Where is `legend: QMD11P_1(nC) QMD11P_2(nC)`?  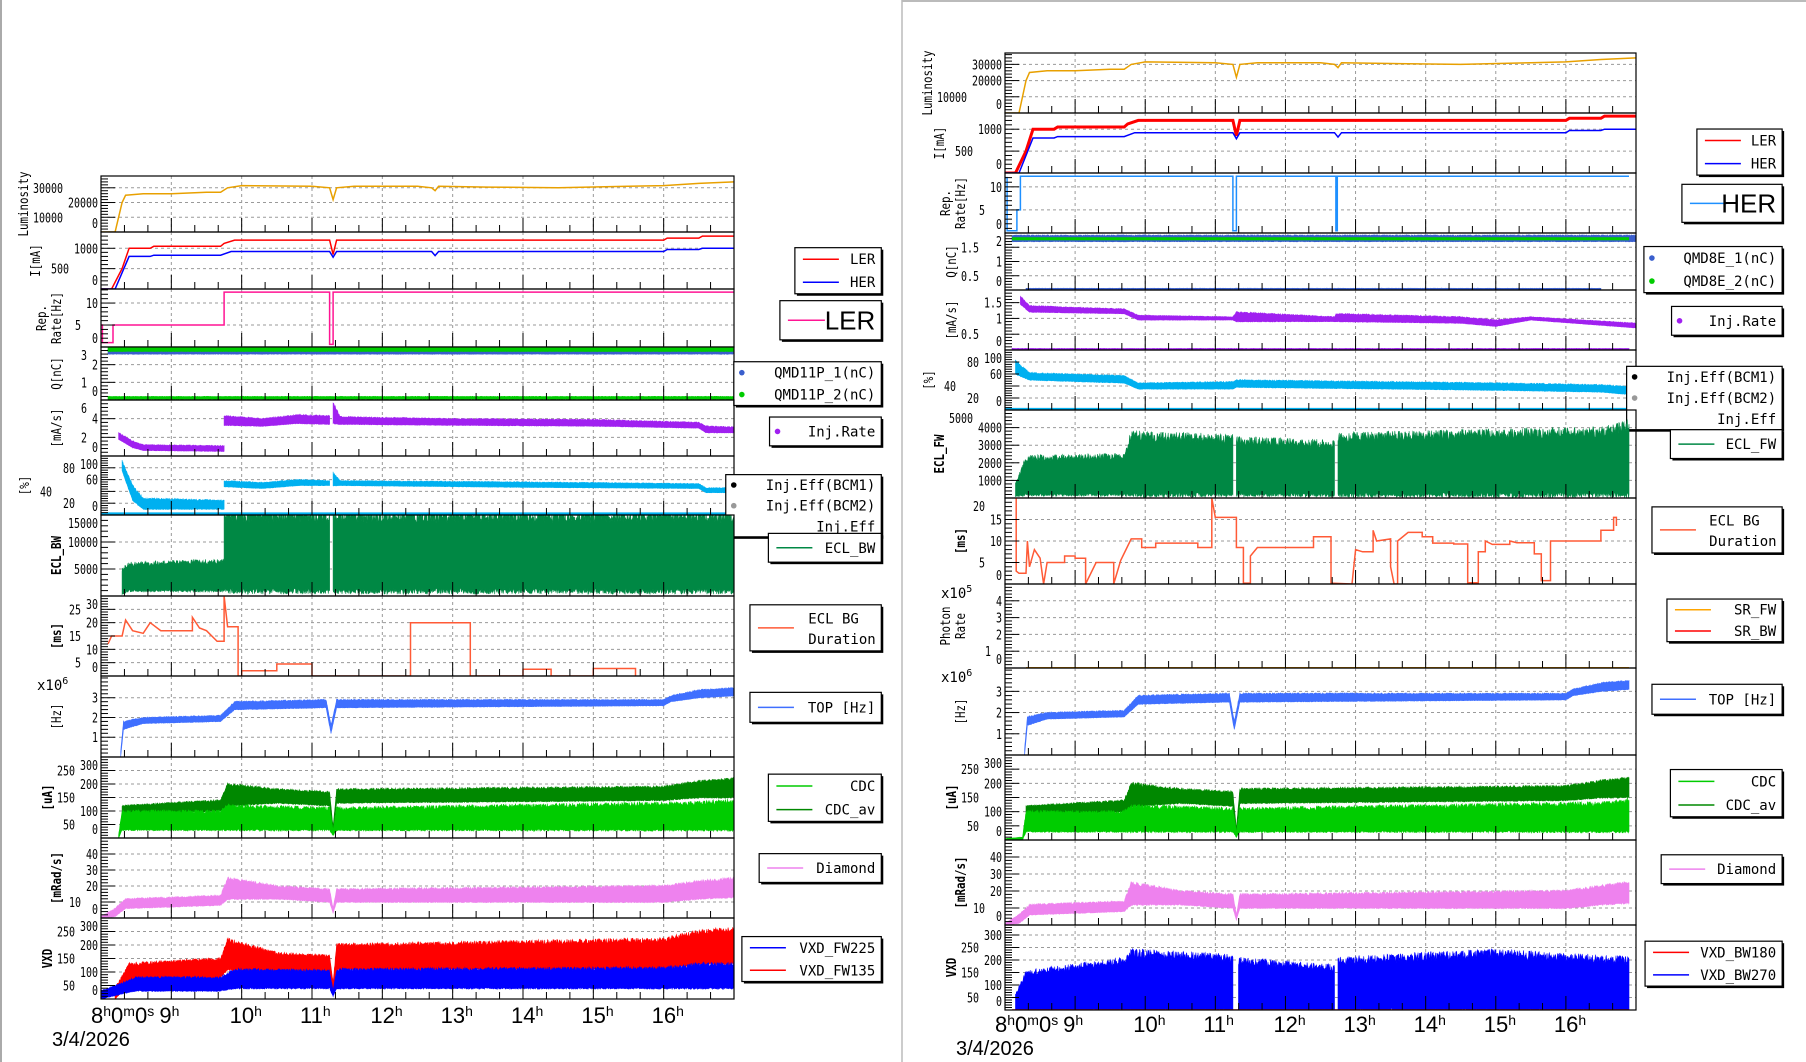
legend: QMD11P_1(nC) QMD11P_2(nC) is located at coordinates (808, 384).